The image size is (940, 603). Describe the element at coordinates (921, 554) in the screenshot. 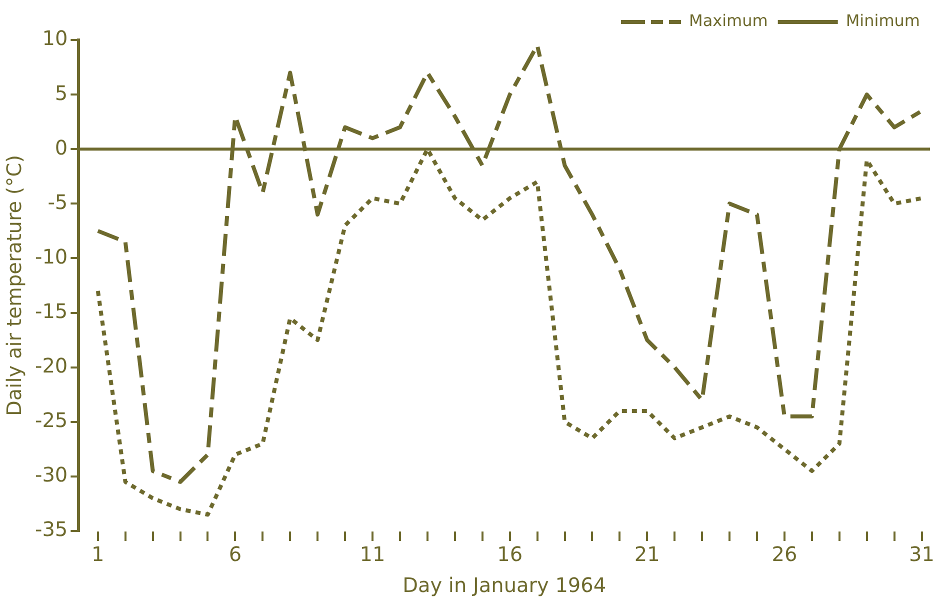

I see `x-tick-label: 31` at that location.